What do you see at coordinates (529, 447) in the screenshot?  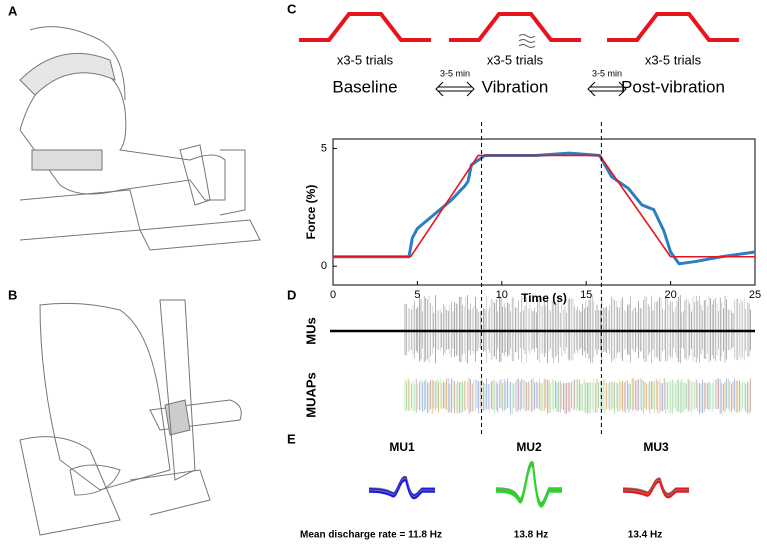 I see `mu-label: MU2` at bounding box center [529, 447].